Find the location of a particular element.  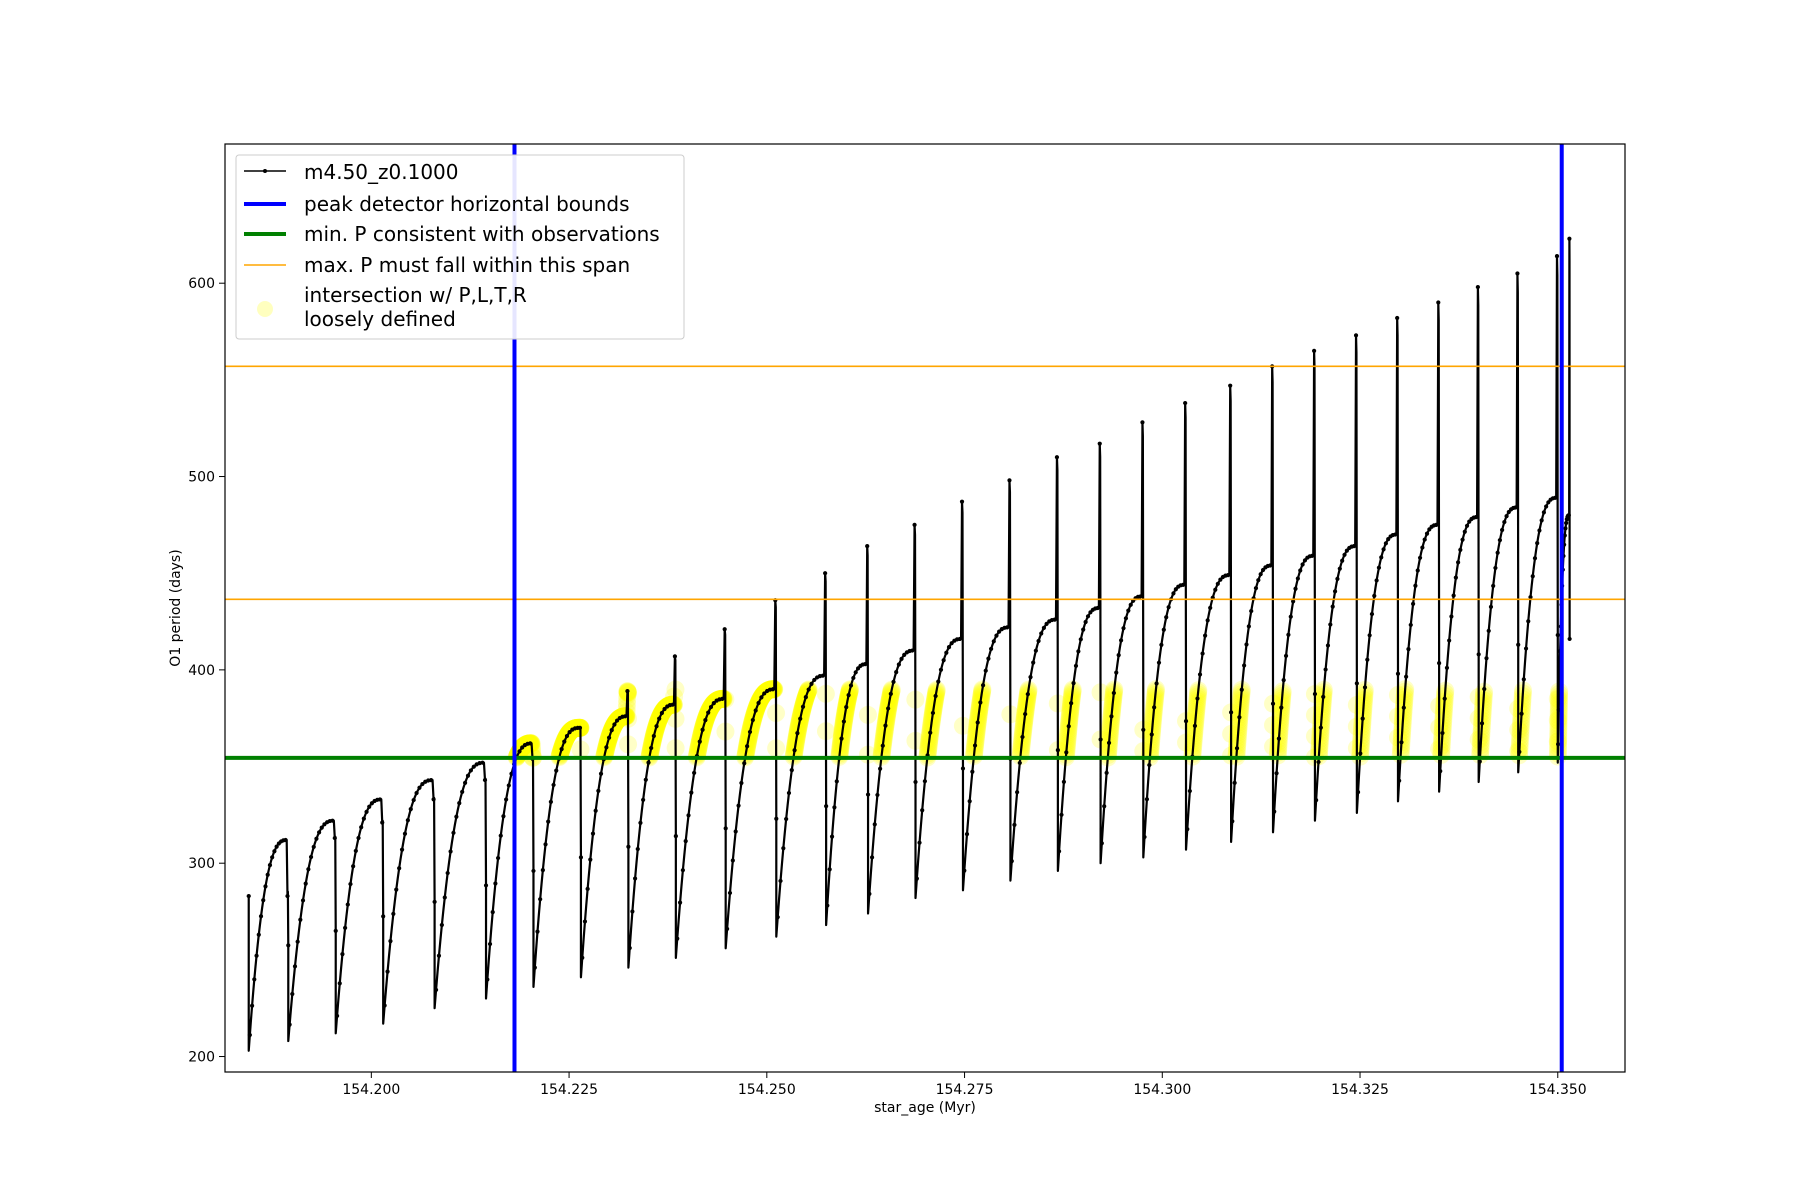

x-tick-label: 154.350 is located at coordinates (1558, 1090).